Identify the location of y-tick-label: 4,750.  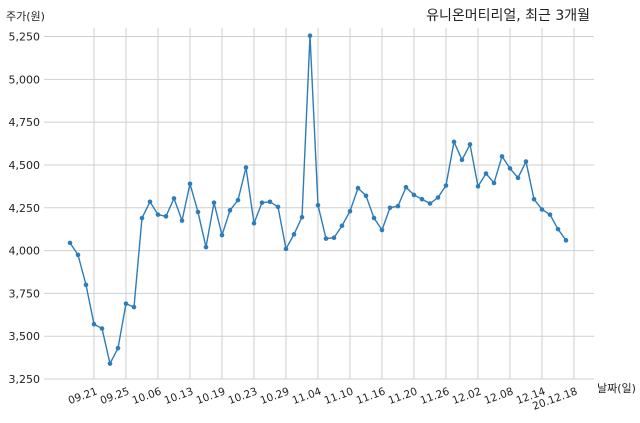
(25, 122).